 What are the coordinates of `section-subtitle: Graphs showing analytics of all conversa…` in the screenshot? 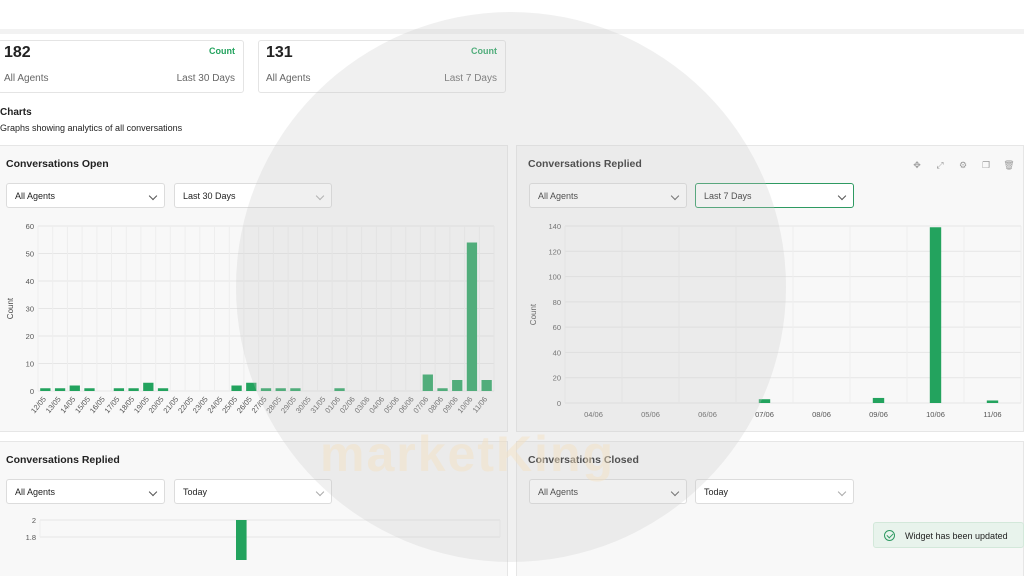 It's located at (91, 128).